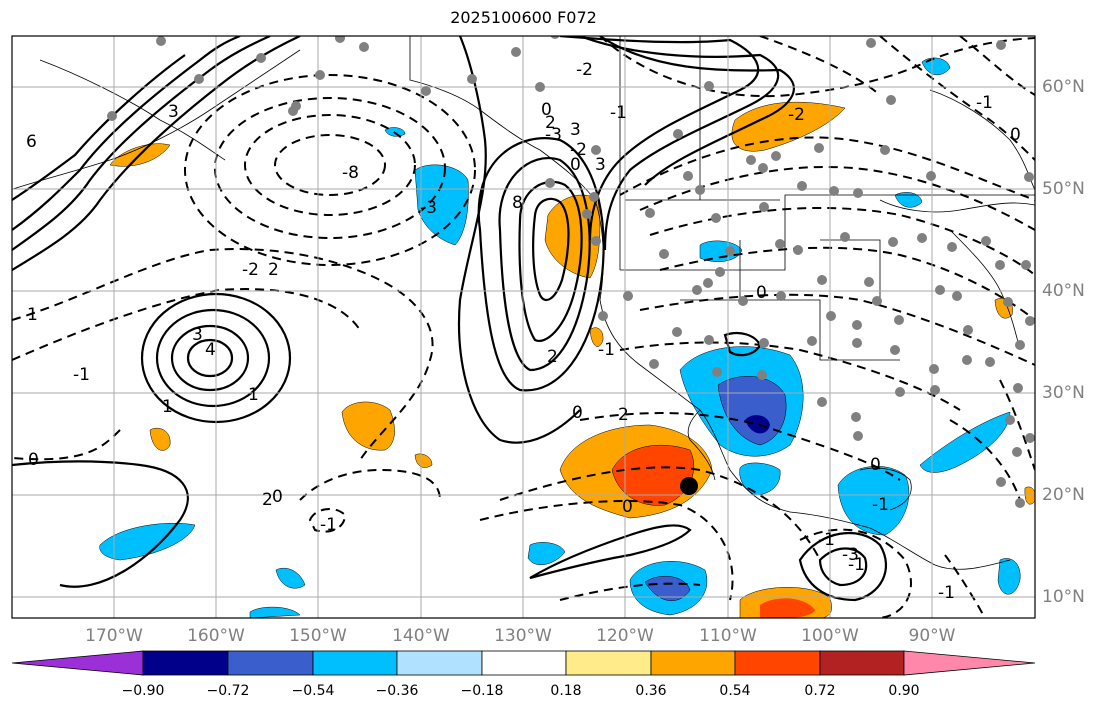 The width and height of the screenshot is (1105, 712). What do you see at coordinates (421, 636) in the screenshot?
I see `lon-tick: 140°W` at bounding box center [421, 636].